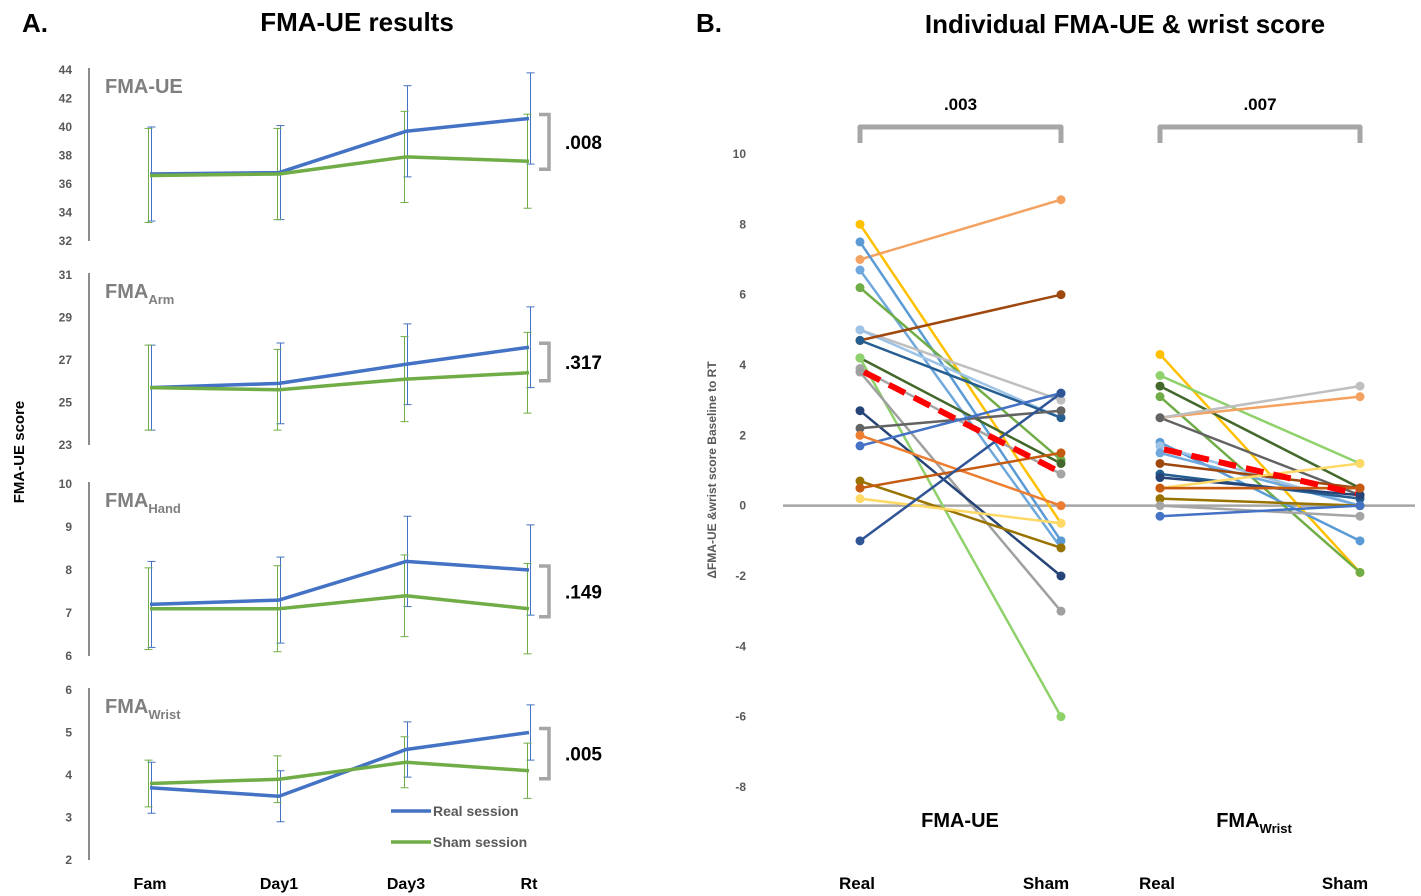 This screenshot has width=1421, height=896. What do you see at coordinates (139, 294) in the screenshot?
I see `subplot-title: FMAArm` at bounding box center [139, 294].